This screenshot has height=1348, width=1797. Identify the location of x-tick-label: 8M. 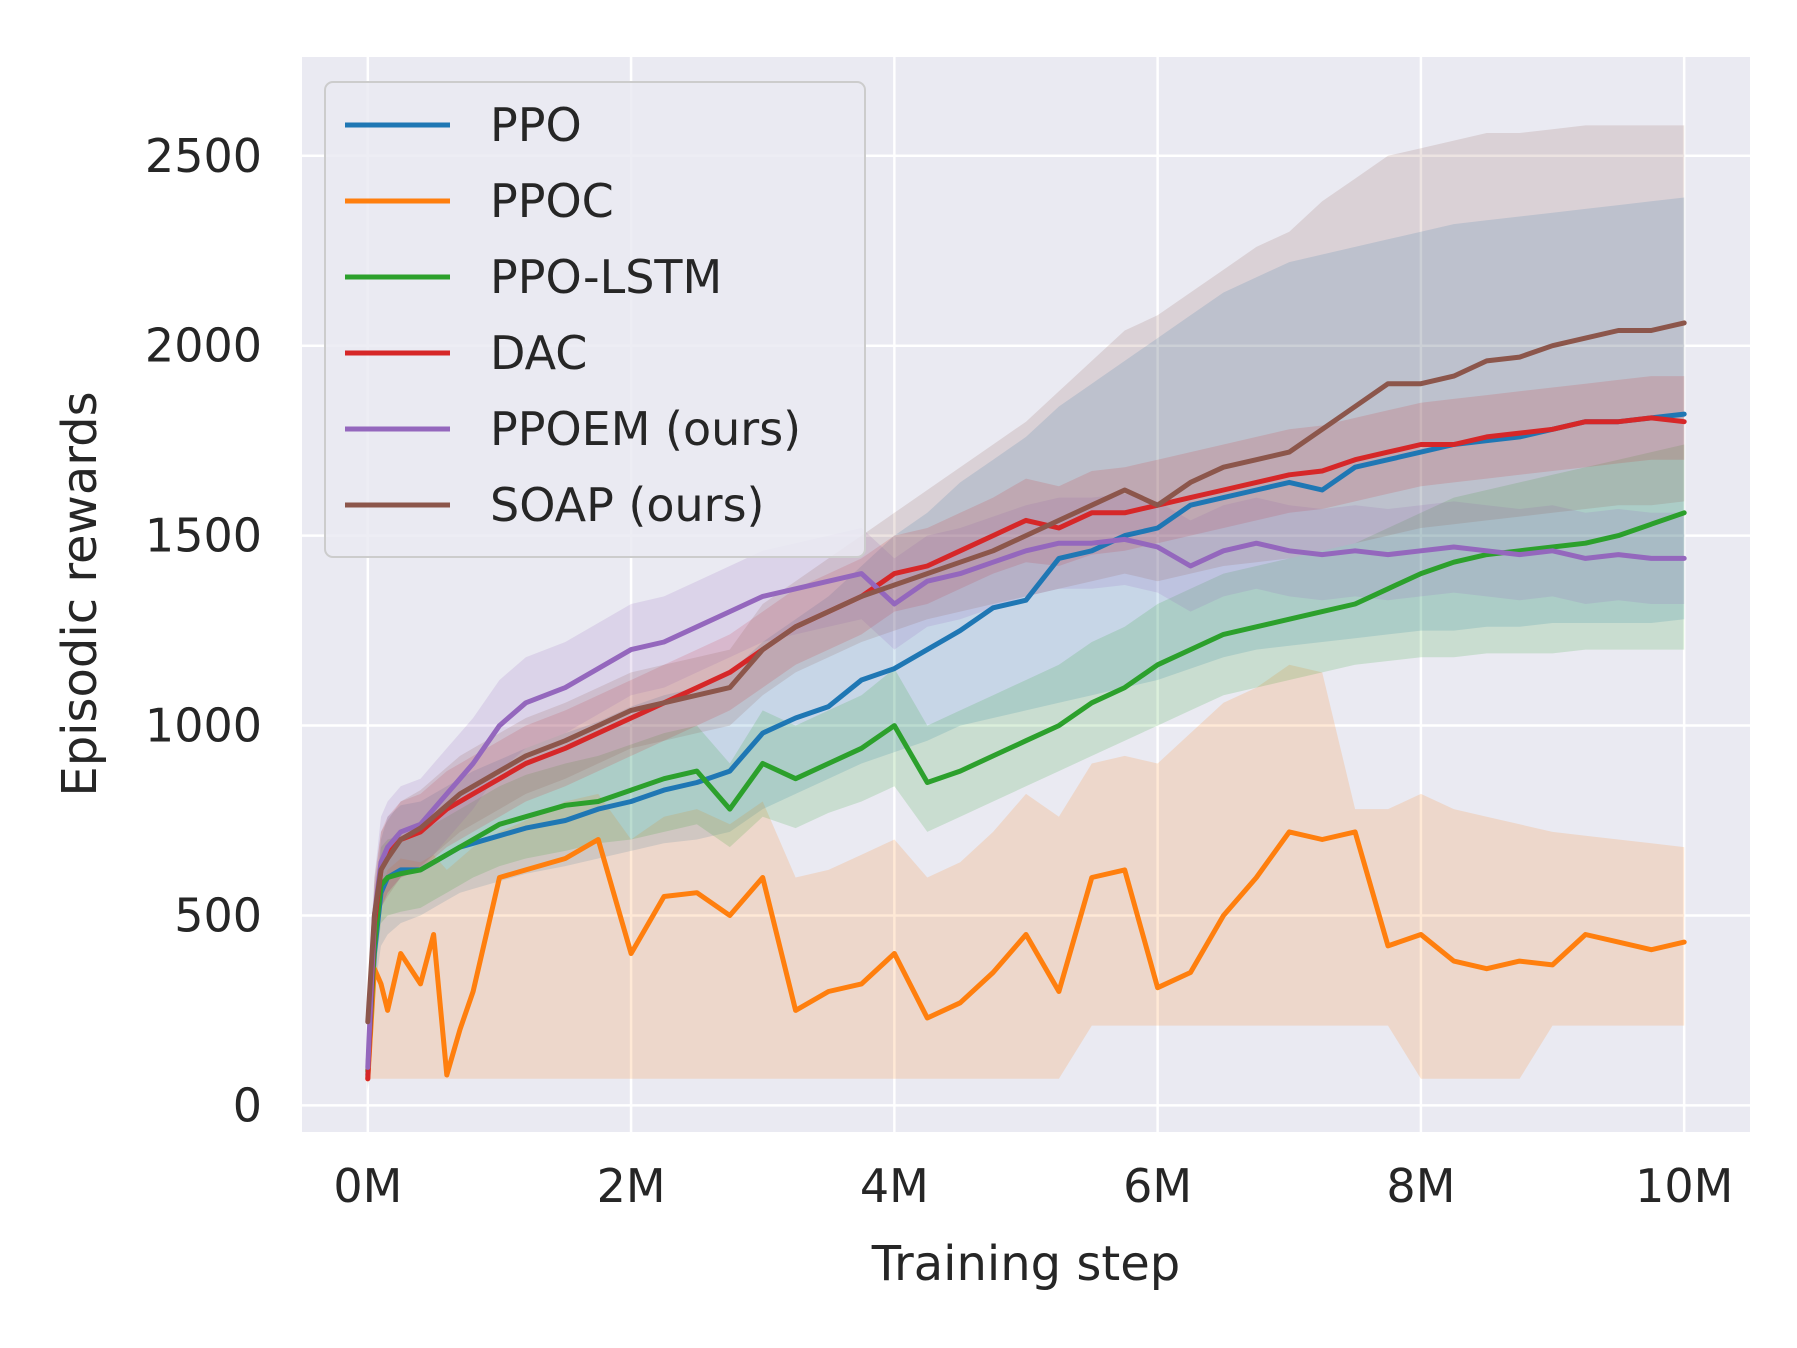
(1420, 1186).